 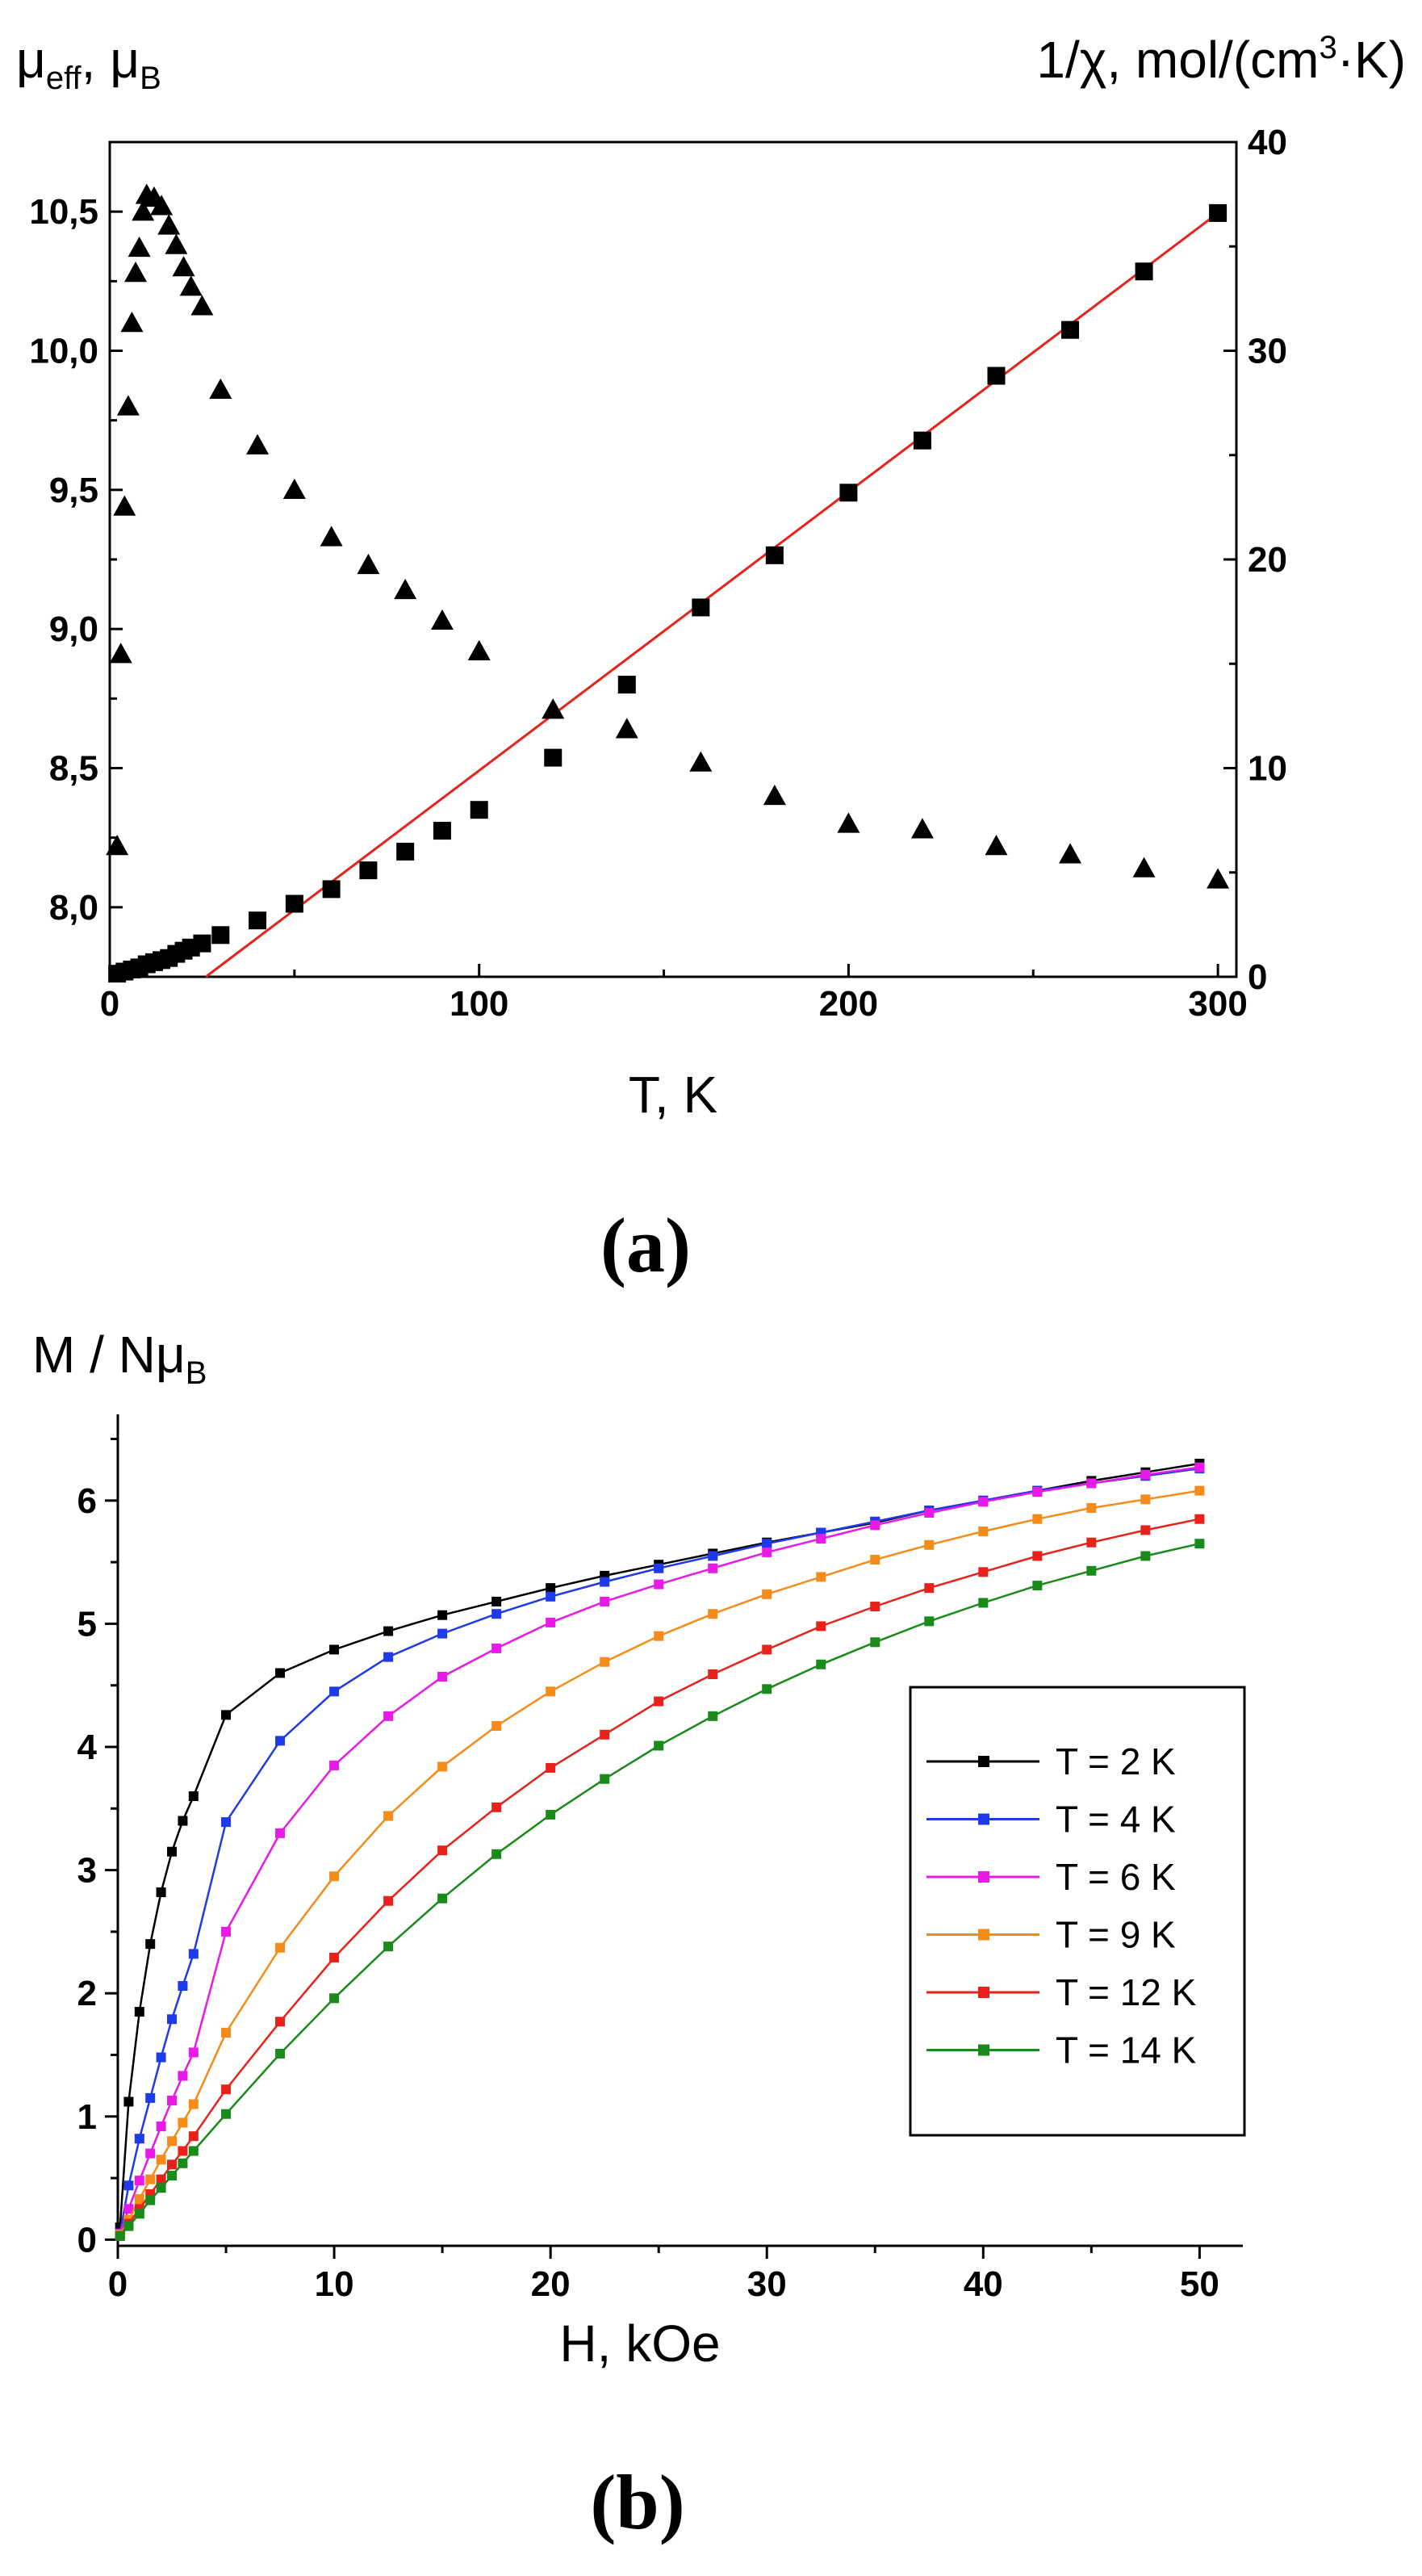 I want to click on x-axis-title-a: T, K, so click(x=673, y=1095).